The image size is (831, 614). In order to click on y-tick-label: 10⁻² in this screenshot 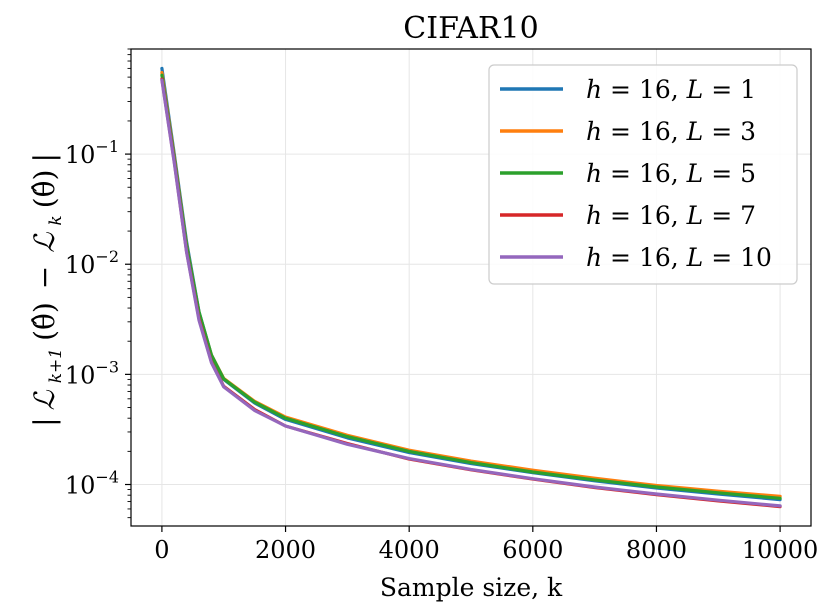, I will do `click(92, 263)`.